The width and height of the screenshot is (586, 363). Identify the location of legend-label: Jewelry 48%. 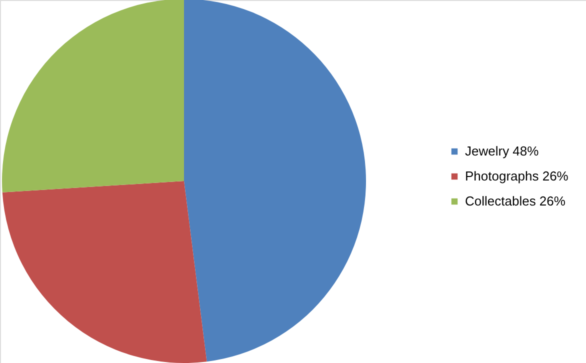
(502, 151).